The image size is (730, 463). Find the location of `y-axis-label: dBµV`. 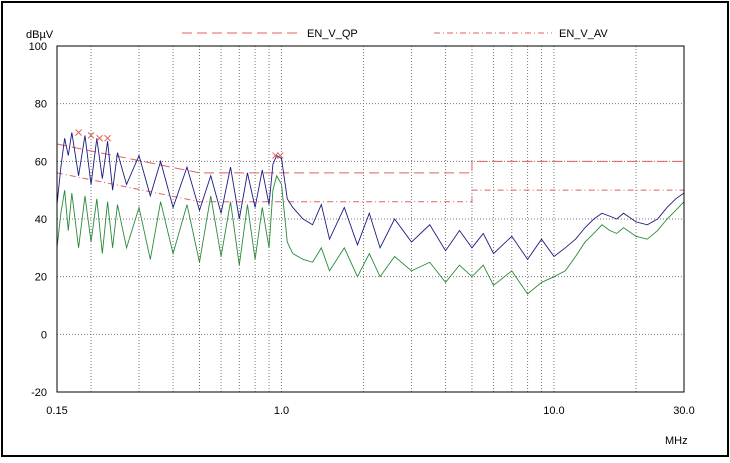

y-axis-label: dBµV is located at coordinates (40, 35).